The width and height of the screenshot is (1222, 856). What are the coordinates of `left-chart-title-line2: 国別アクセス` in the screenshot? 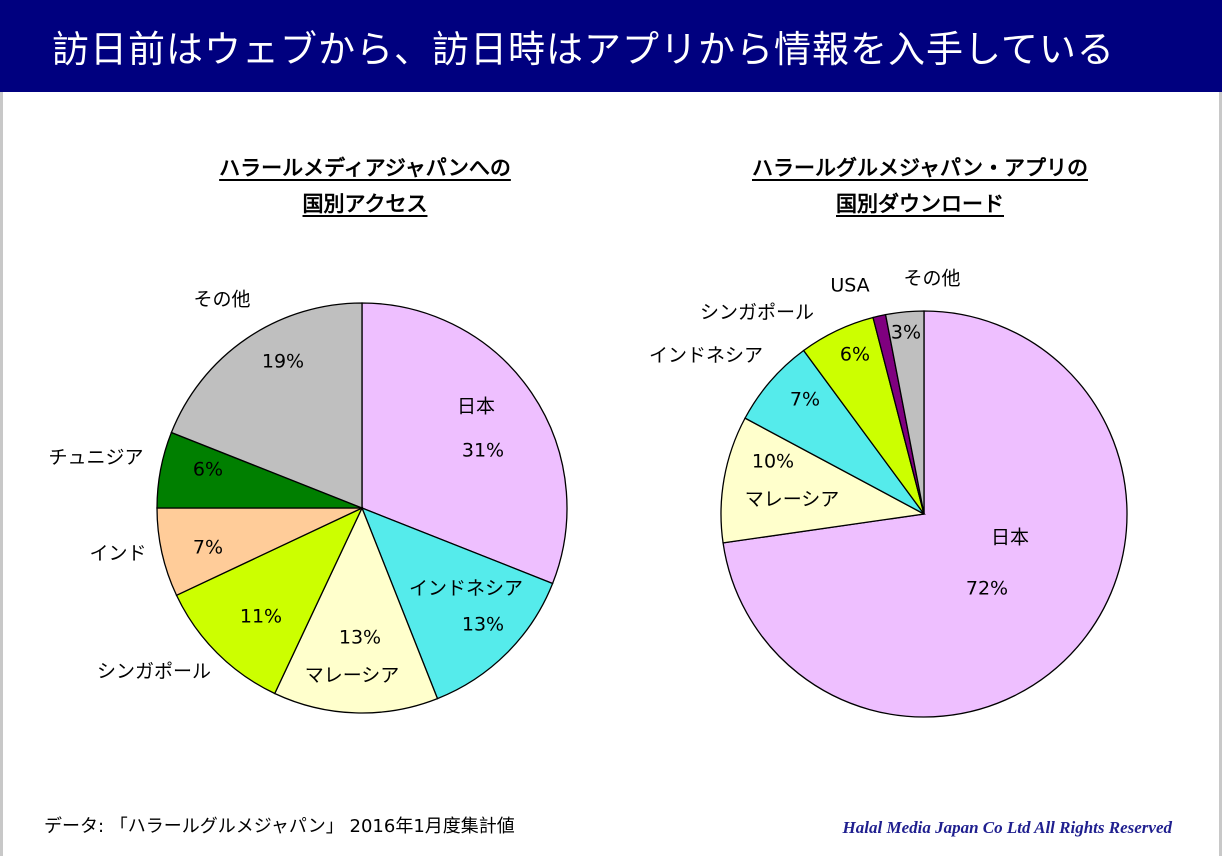 It's located at (365, 204).